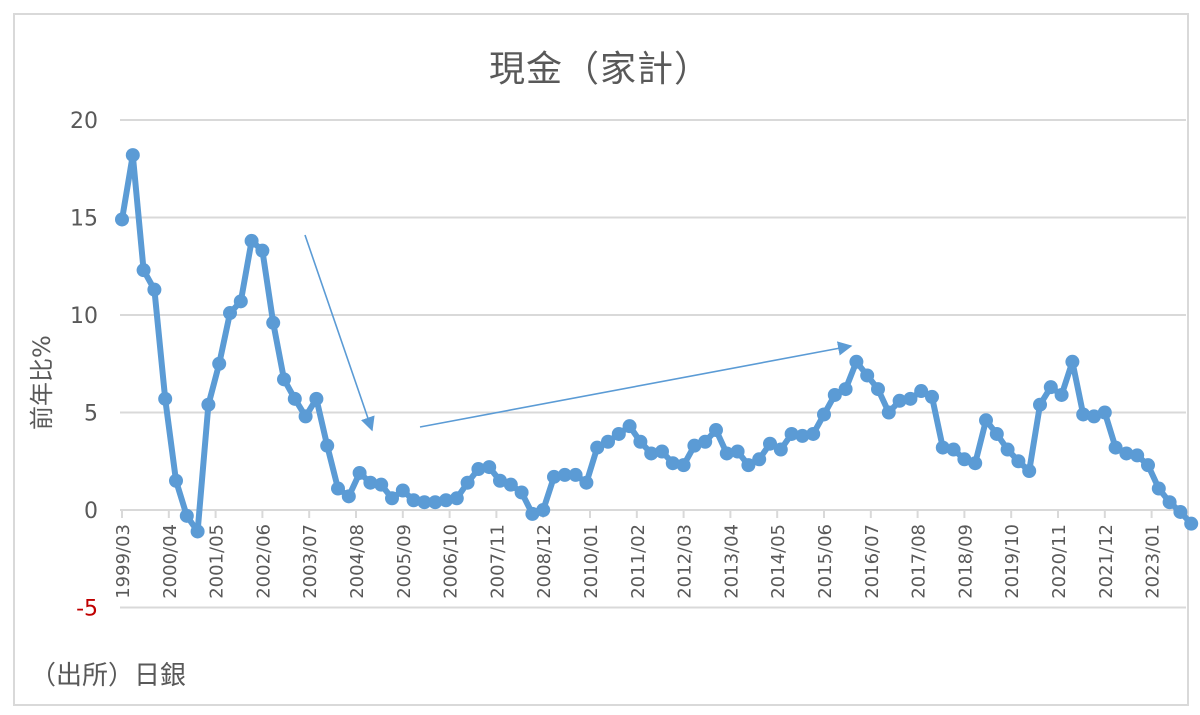  Describe the element at coordinates (404, 561) in the screenshot. I see `x-tick-label: 2005/09` at that location.